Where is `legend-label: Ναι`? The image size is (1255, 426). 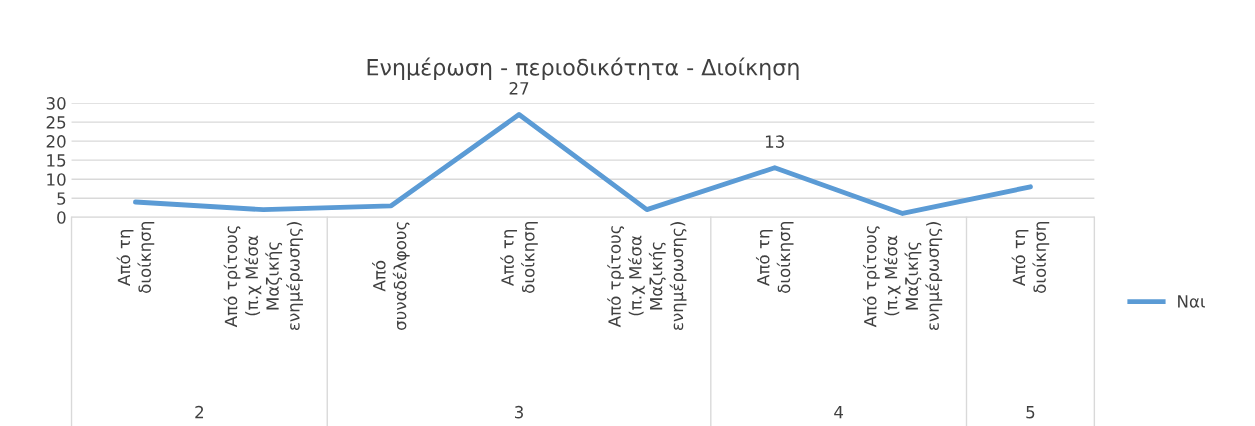 legend-label: Ναι is located at coordinates (1191, 301).